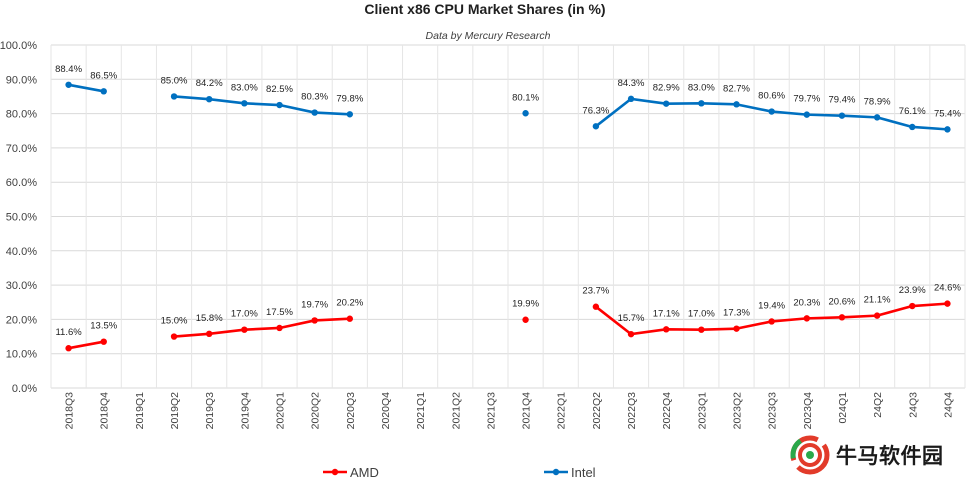  I want to click on amd-data-label: 17.3%, so click(736, 313).